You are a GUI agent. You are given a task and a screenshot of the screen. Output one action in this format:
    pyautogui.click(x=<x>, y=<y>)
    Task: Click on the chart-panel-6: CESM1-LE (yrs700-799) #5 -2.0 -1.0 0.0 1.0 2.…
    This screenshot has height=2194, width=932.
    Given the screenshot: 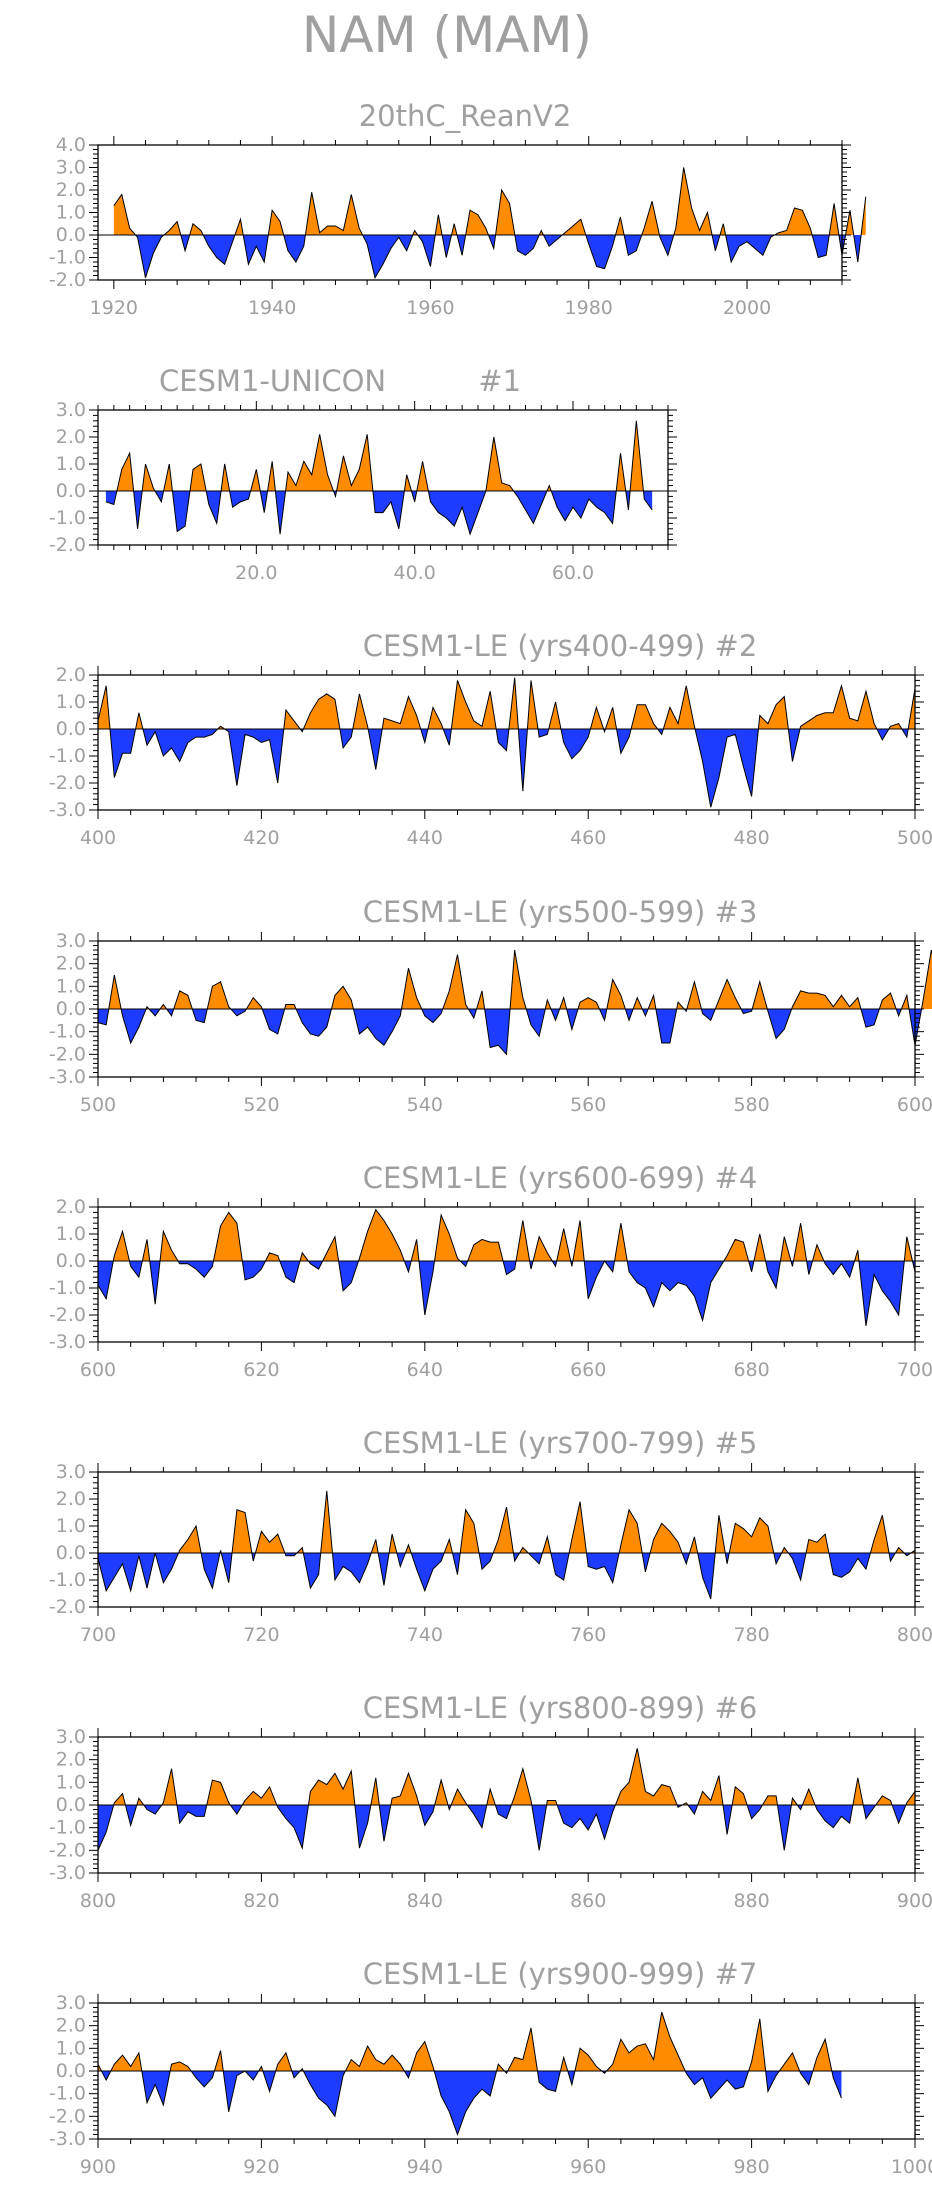 What is the action you would take?
    pyautogui.click(x=490, y=1536)
    